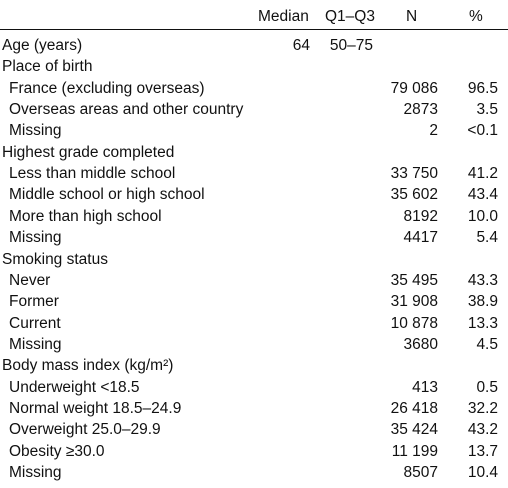  Describe the element at coordinates (476, 16) in the screenshot. I see `header-percent: %` at that location.